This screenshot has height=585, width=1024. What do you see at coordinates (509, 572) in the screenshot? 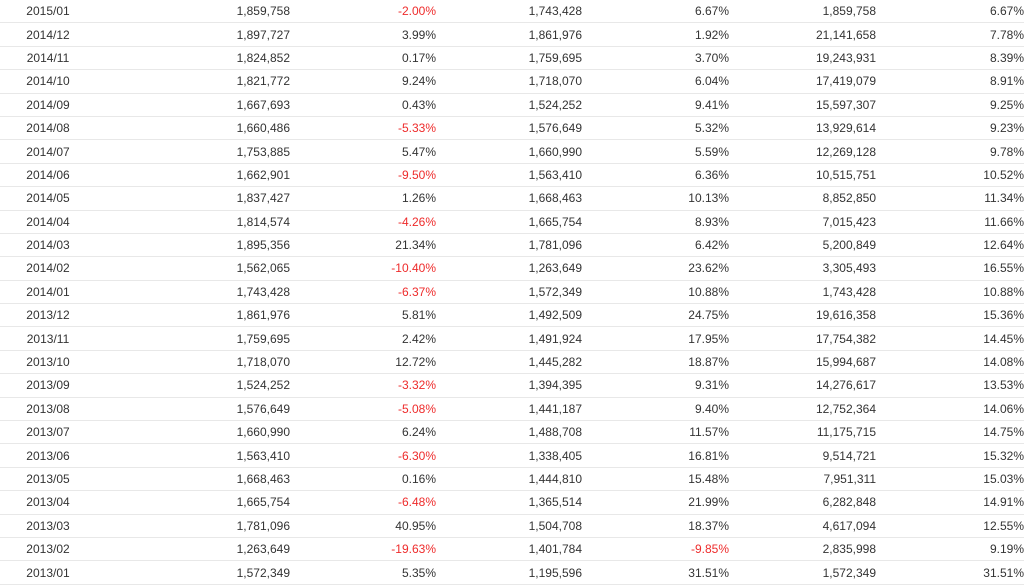
I see `prior-year-value-cell: 1,195,596` at bounding box center [509, 572].